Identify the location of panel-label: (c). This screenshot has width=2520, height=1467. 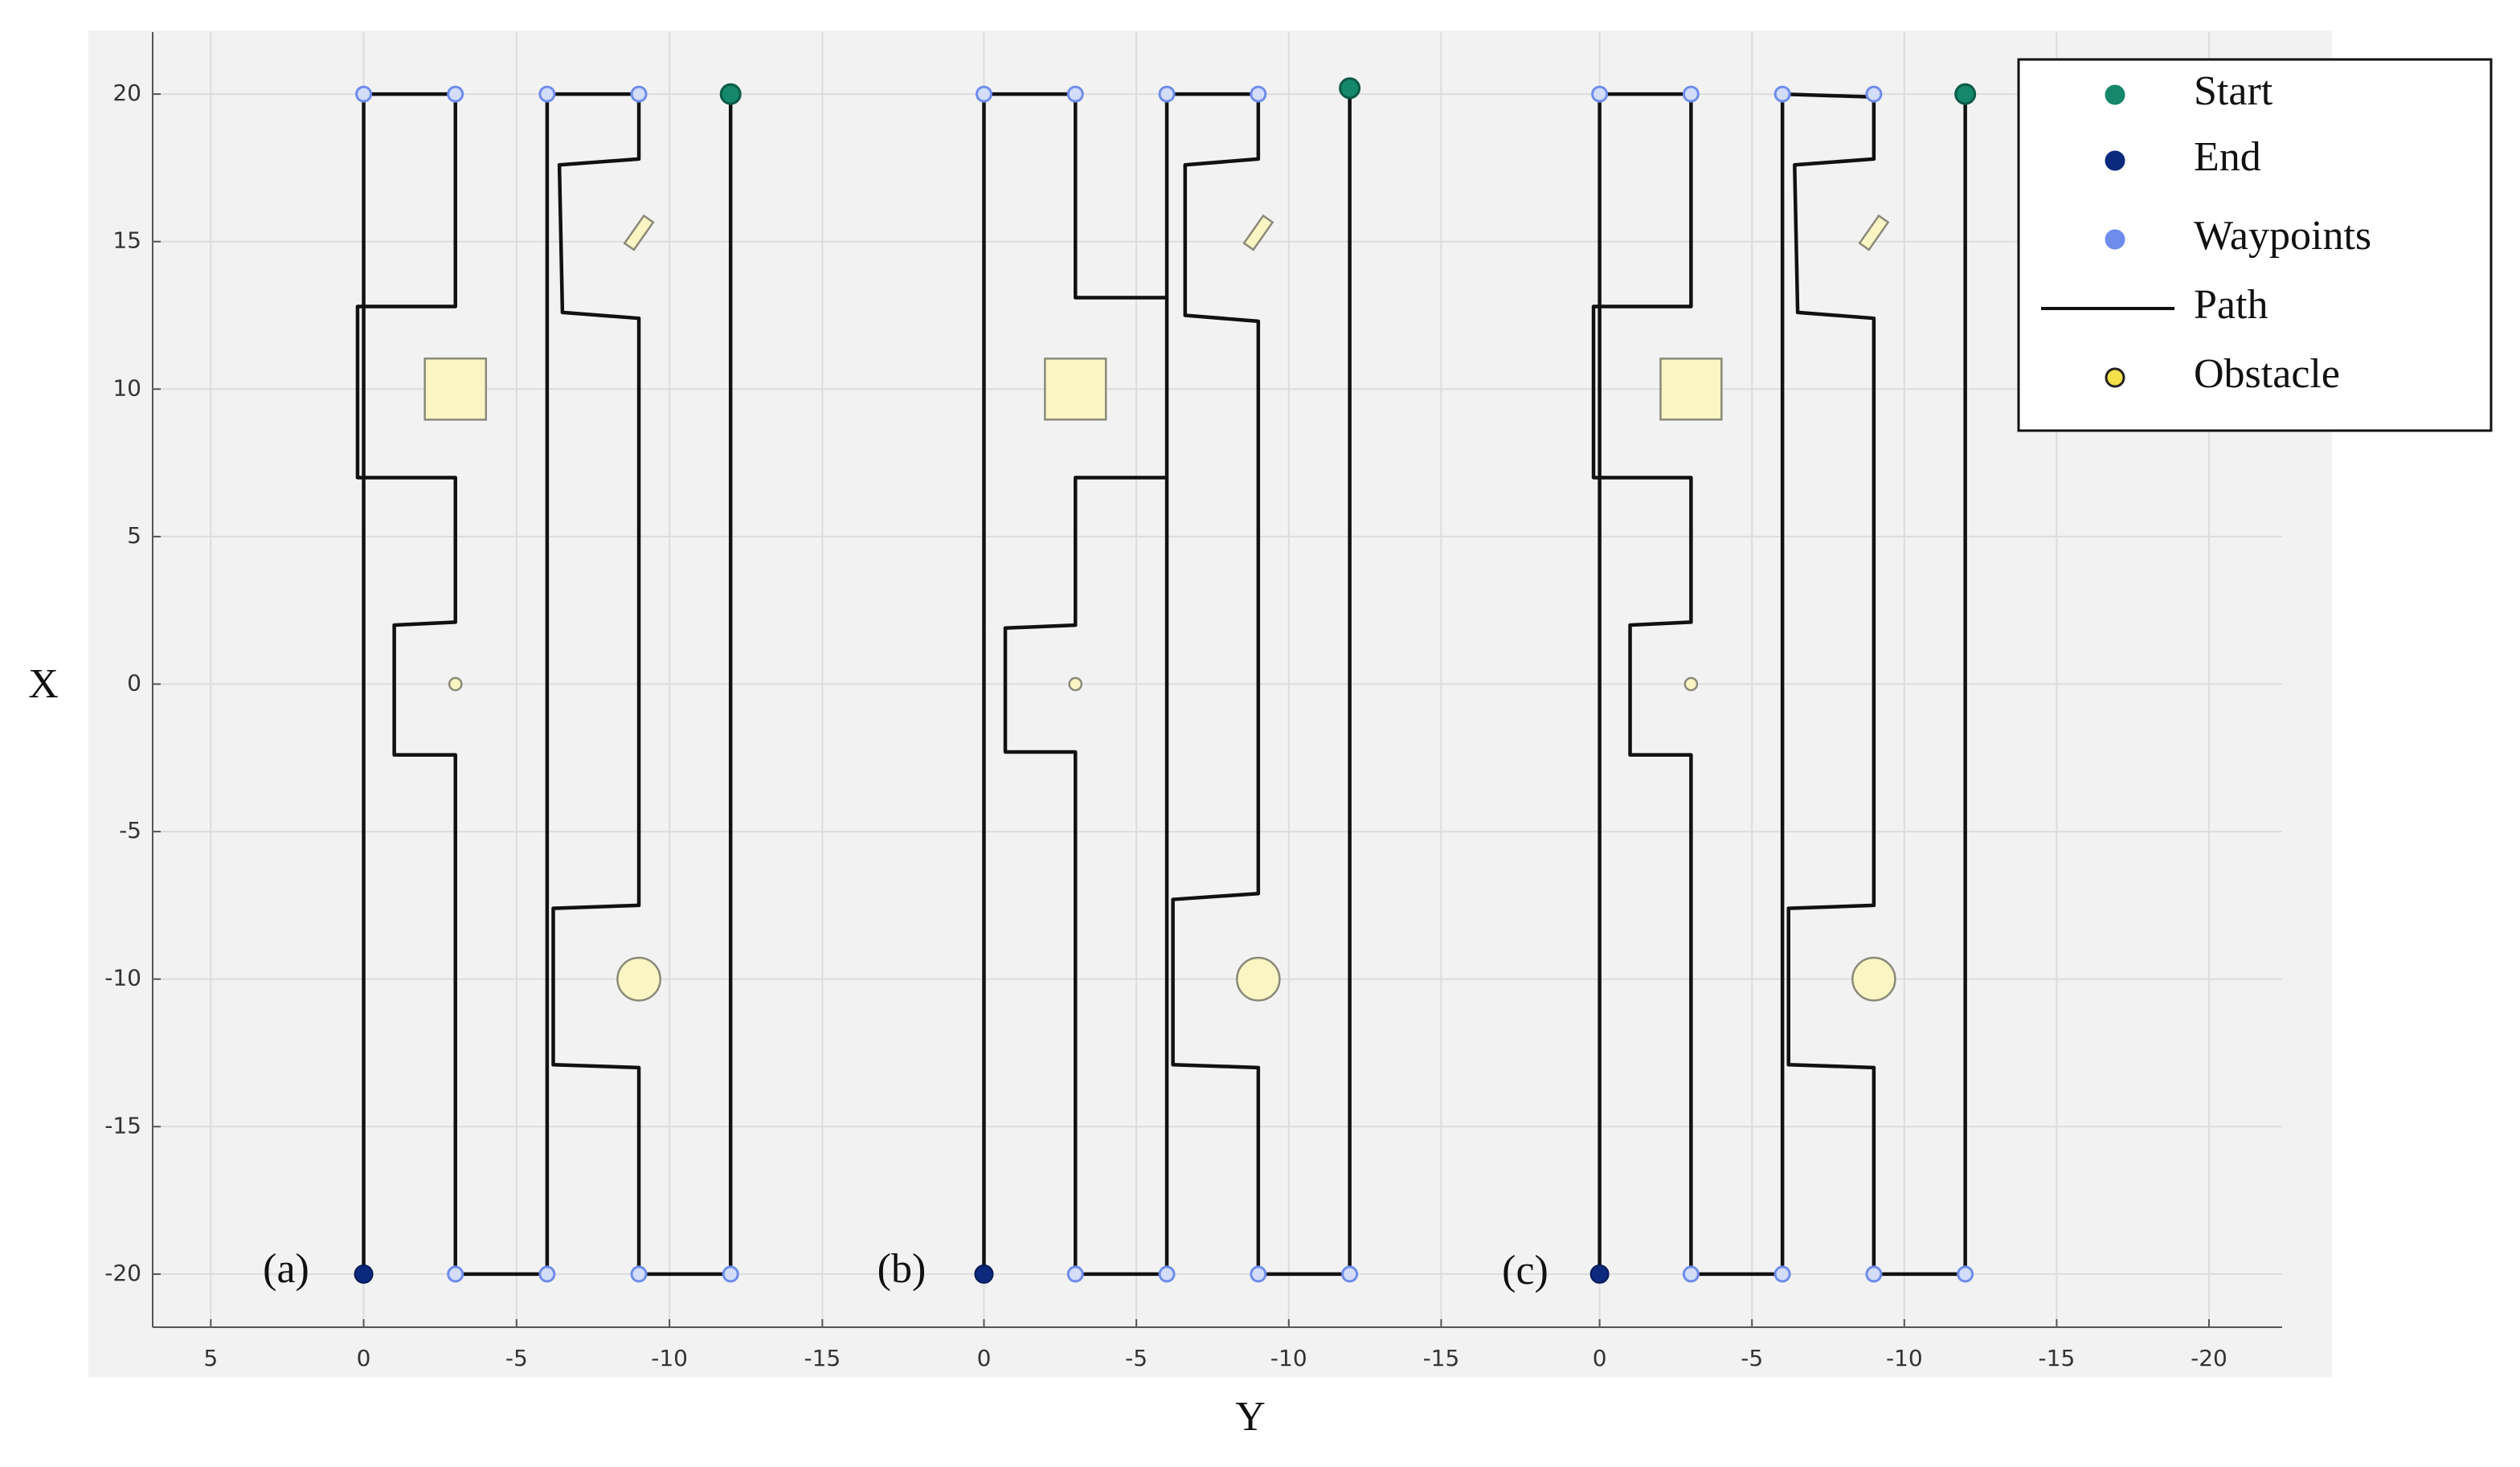
(1525, 1270).